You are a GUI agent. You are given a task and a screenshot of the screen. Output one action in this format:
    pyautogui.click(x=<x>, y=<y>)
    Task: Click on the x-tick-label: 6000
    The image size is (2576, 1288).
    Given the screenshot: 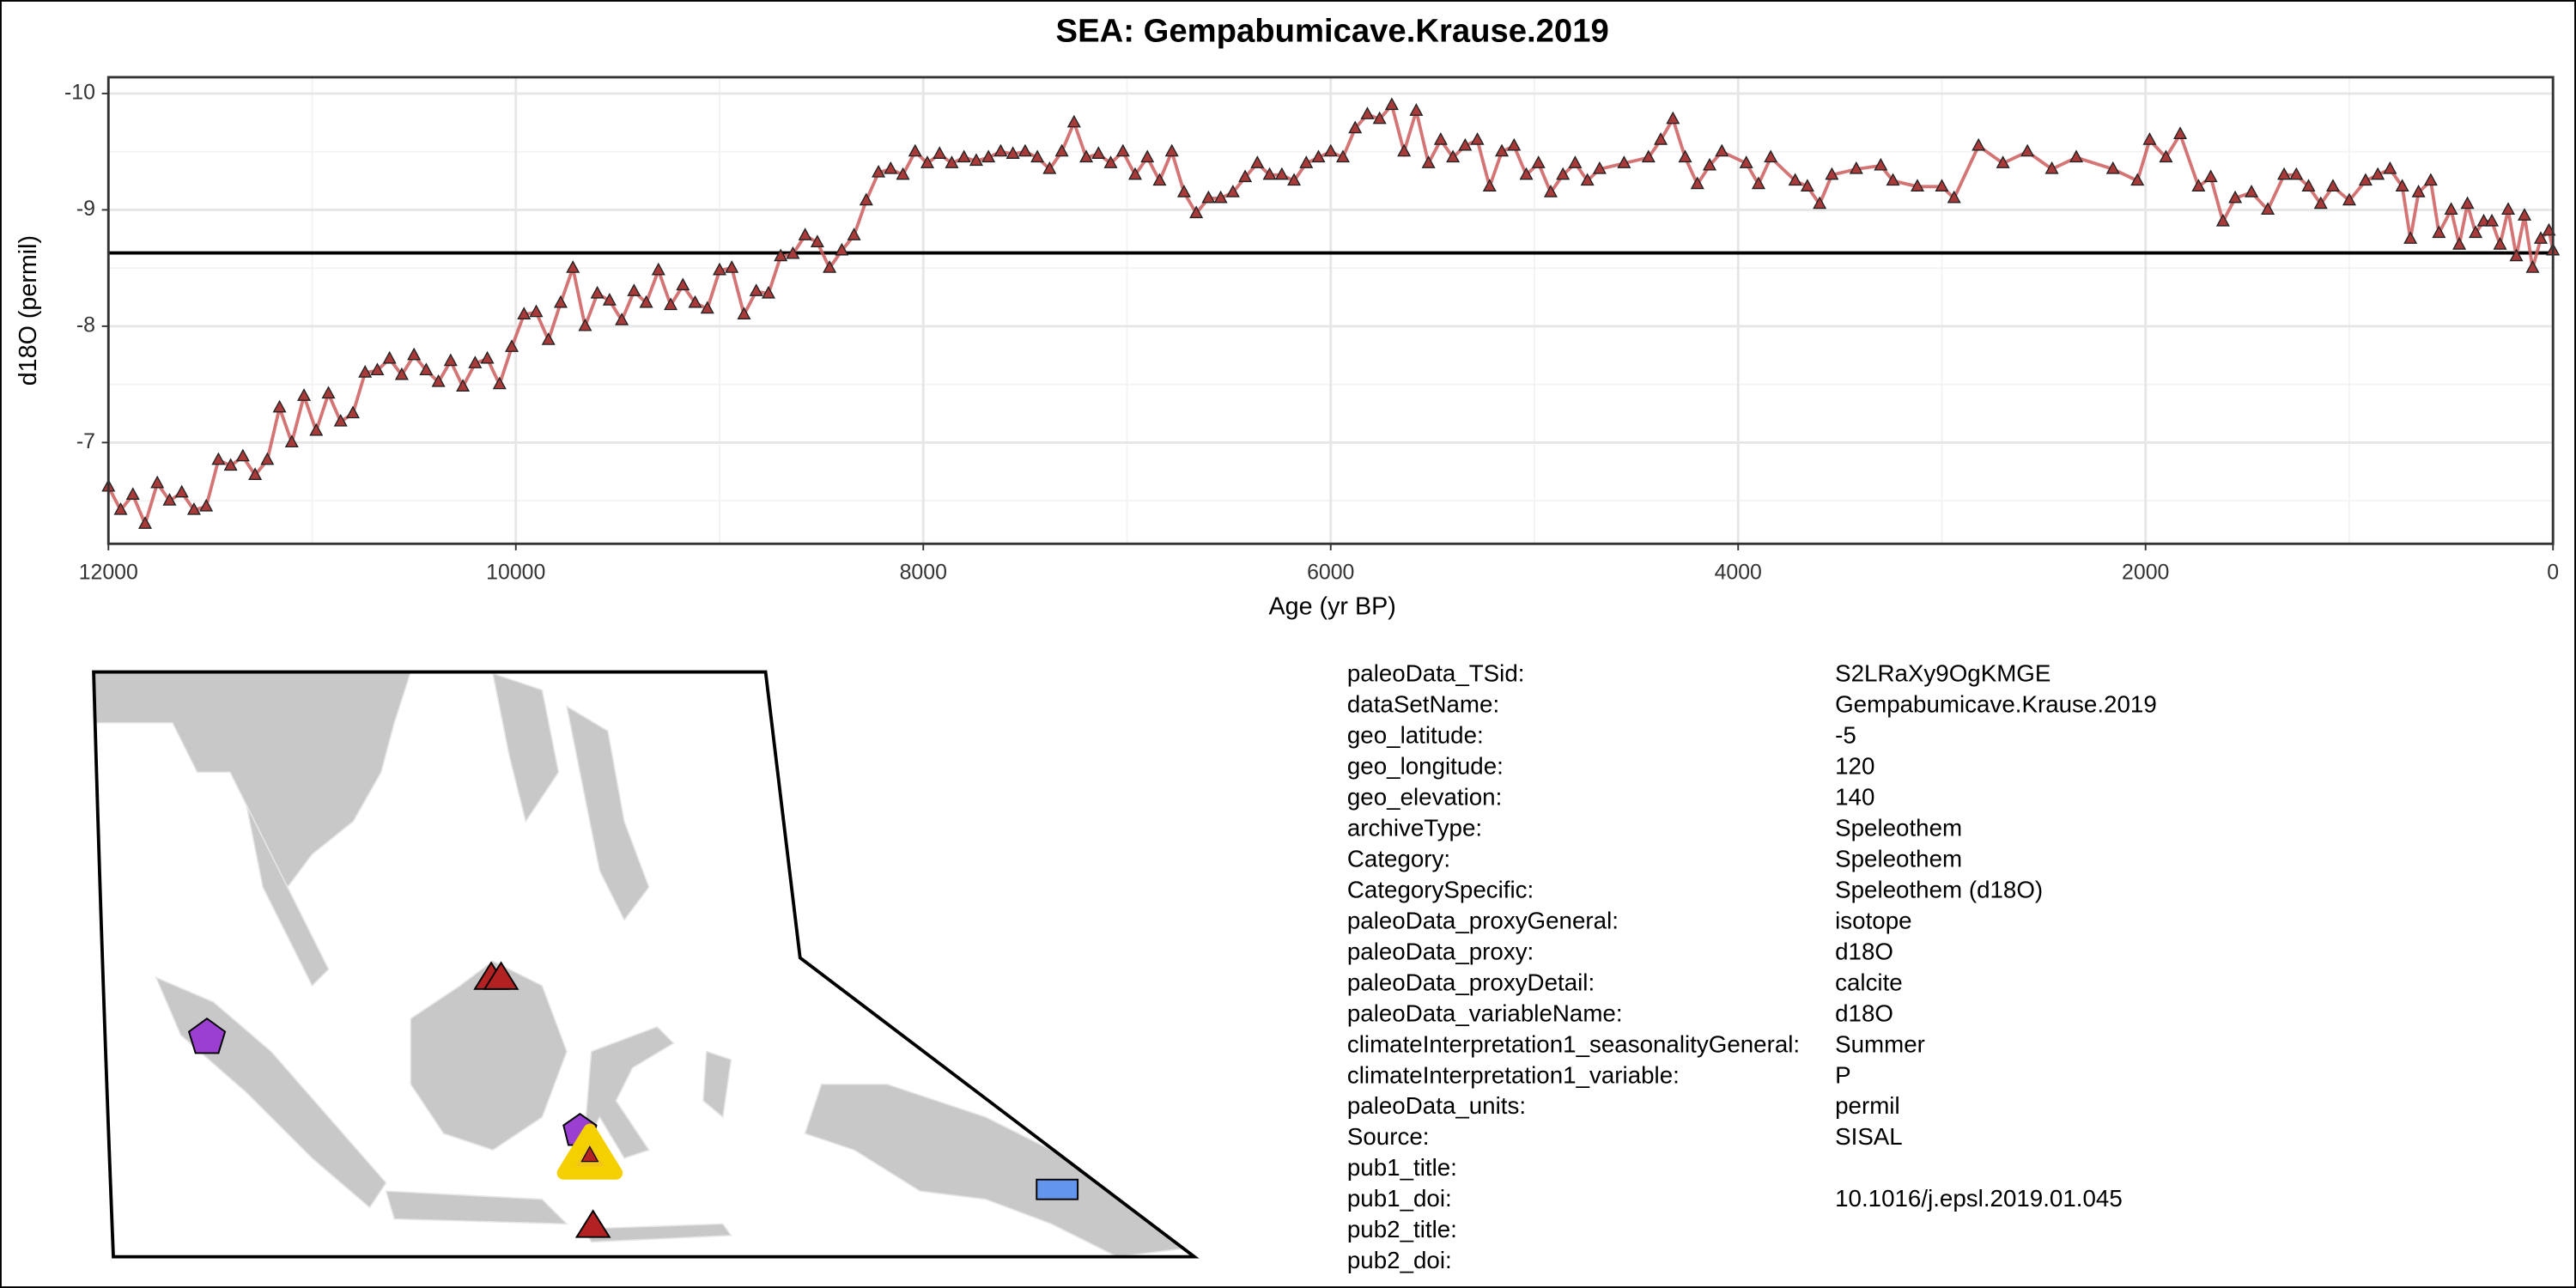 What is the action you would take?
    pyautogui.click(x=1330, y=572)
    